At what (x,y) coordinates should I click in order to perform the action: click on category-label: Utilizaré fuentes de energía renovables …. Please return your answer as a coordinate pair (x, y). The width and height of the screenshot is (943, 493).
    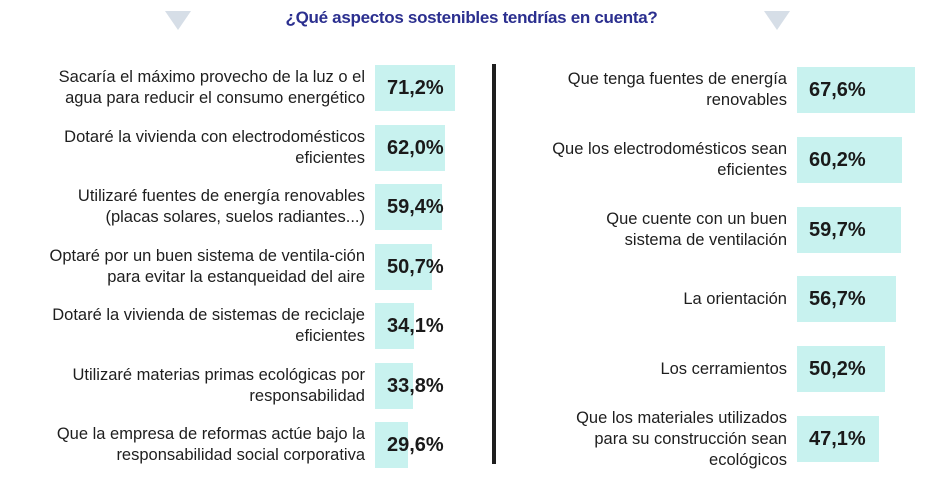
    Looking at the image, I should click on (192, 207).